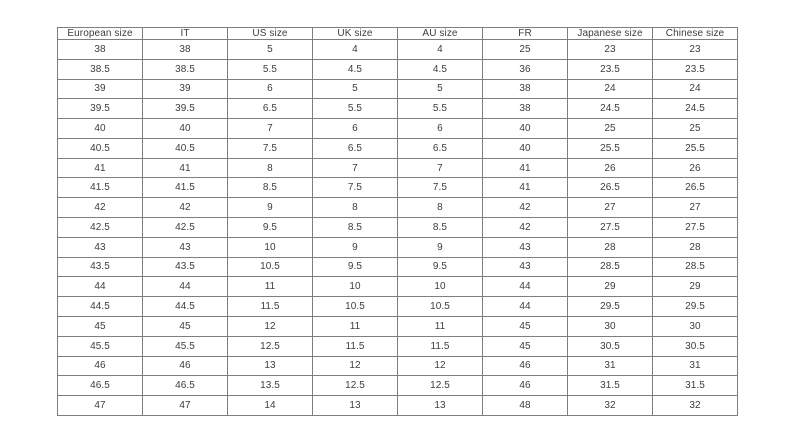 Image resolution: width=794 pixels, height=444 pixels. I want to click on table-cell: 42.5, so click(185, 227).